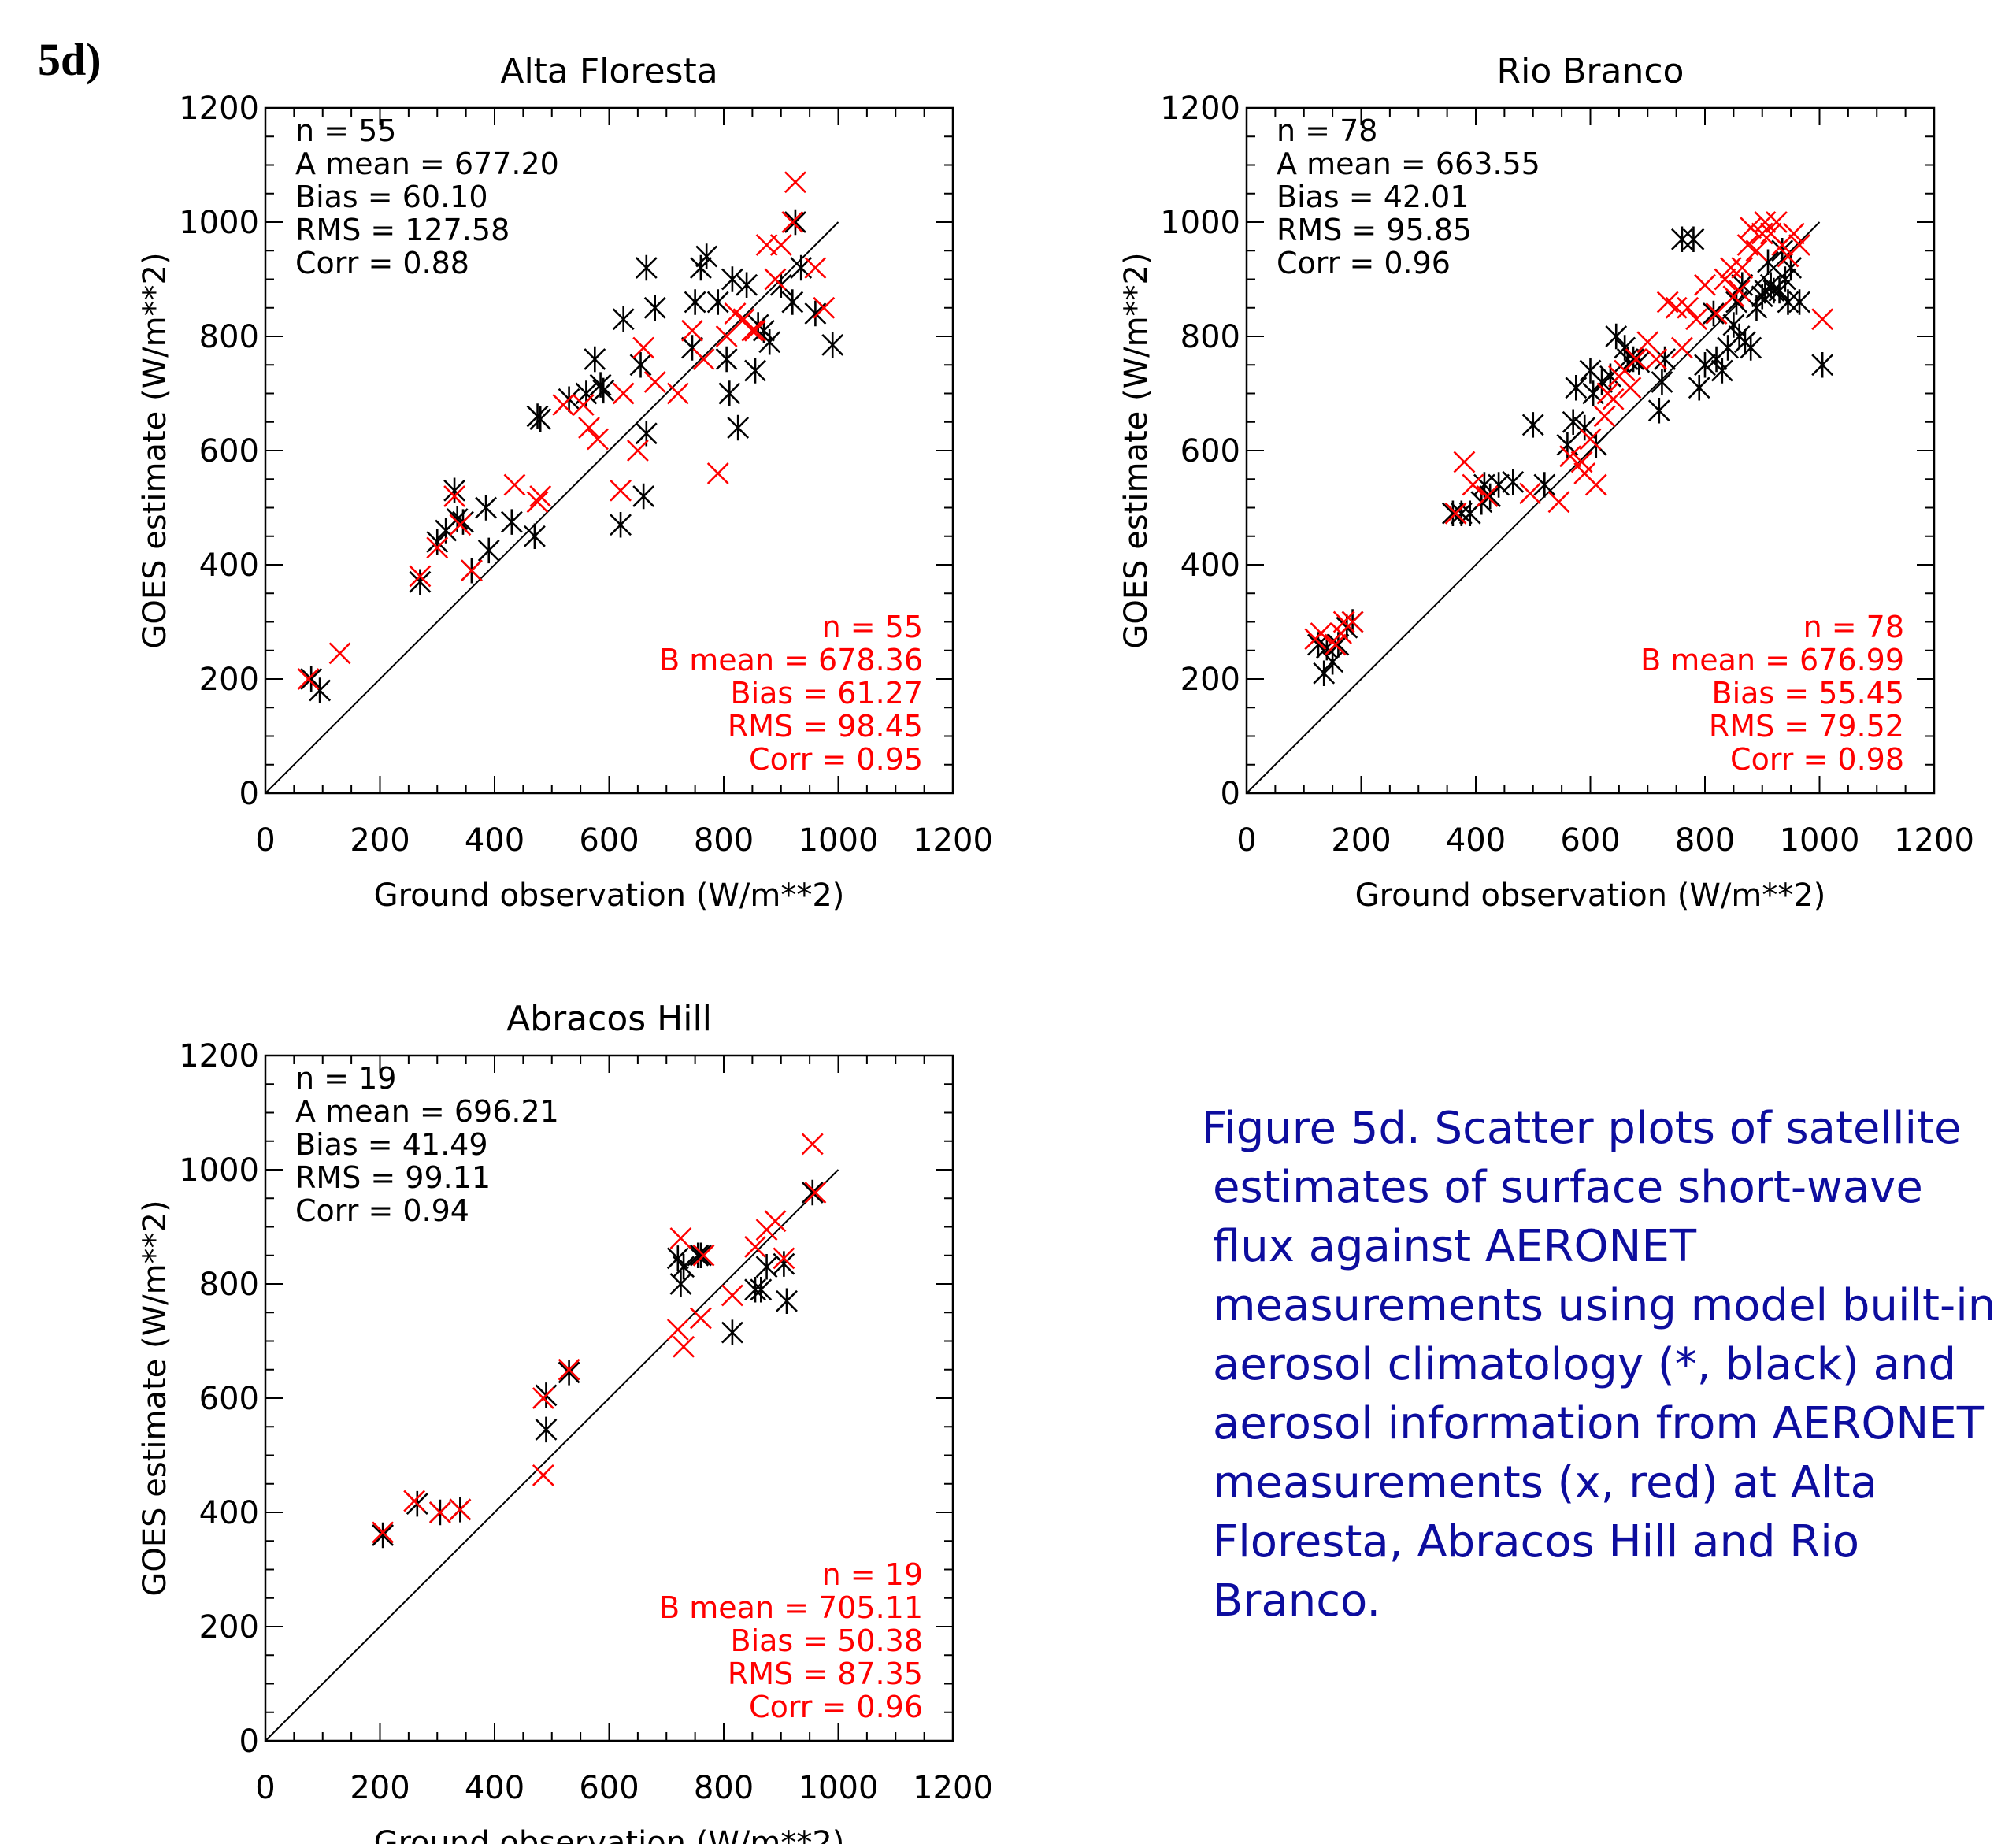 Image resolution: width=2016 pixels, height=1844 pixels. I want to click on chart-title: Alta Floresta, so click(608, 71).